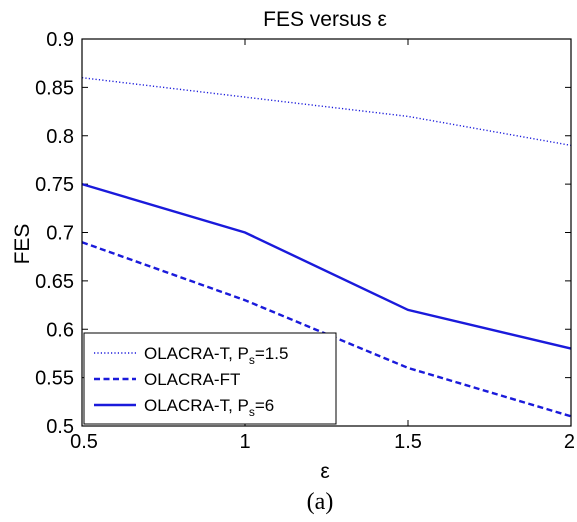 This screenshot has height=522, width=577. Describe the element at coordinates (216, 355) in the screenshot. I see `legend-label: OLACRA-T, Ps=1.5` at that location.